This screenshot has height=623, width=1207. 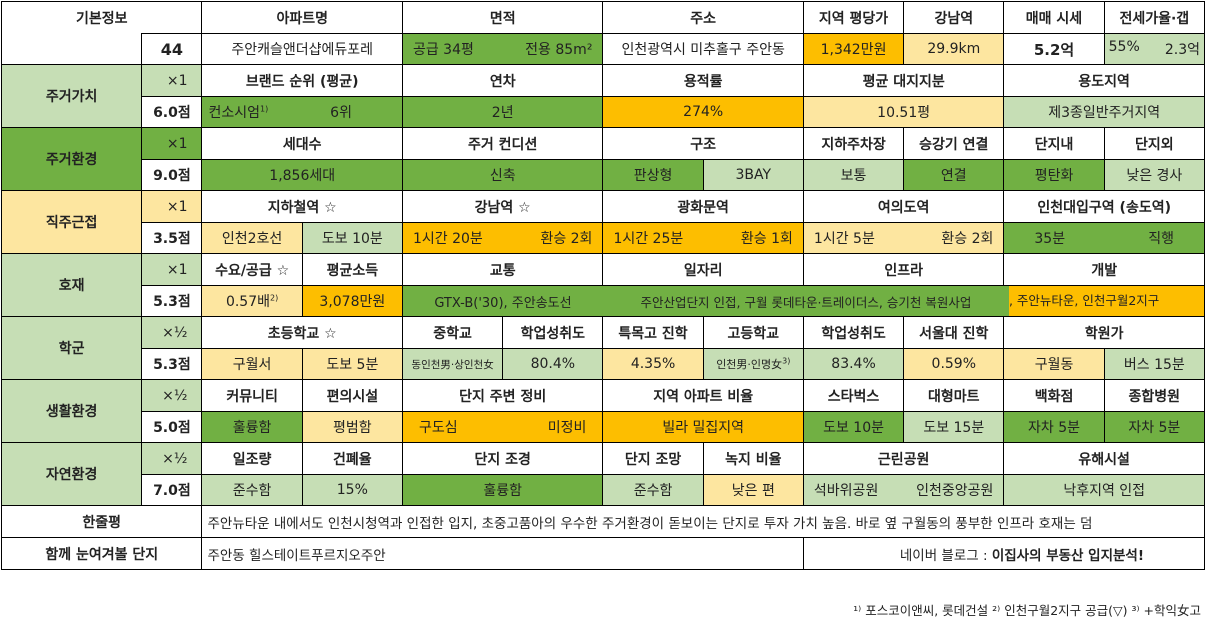 What do you see at coordinates (71, 96) in the screenshot?
I see `jg-label: 주거가치` at bounding box center [71, 96].